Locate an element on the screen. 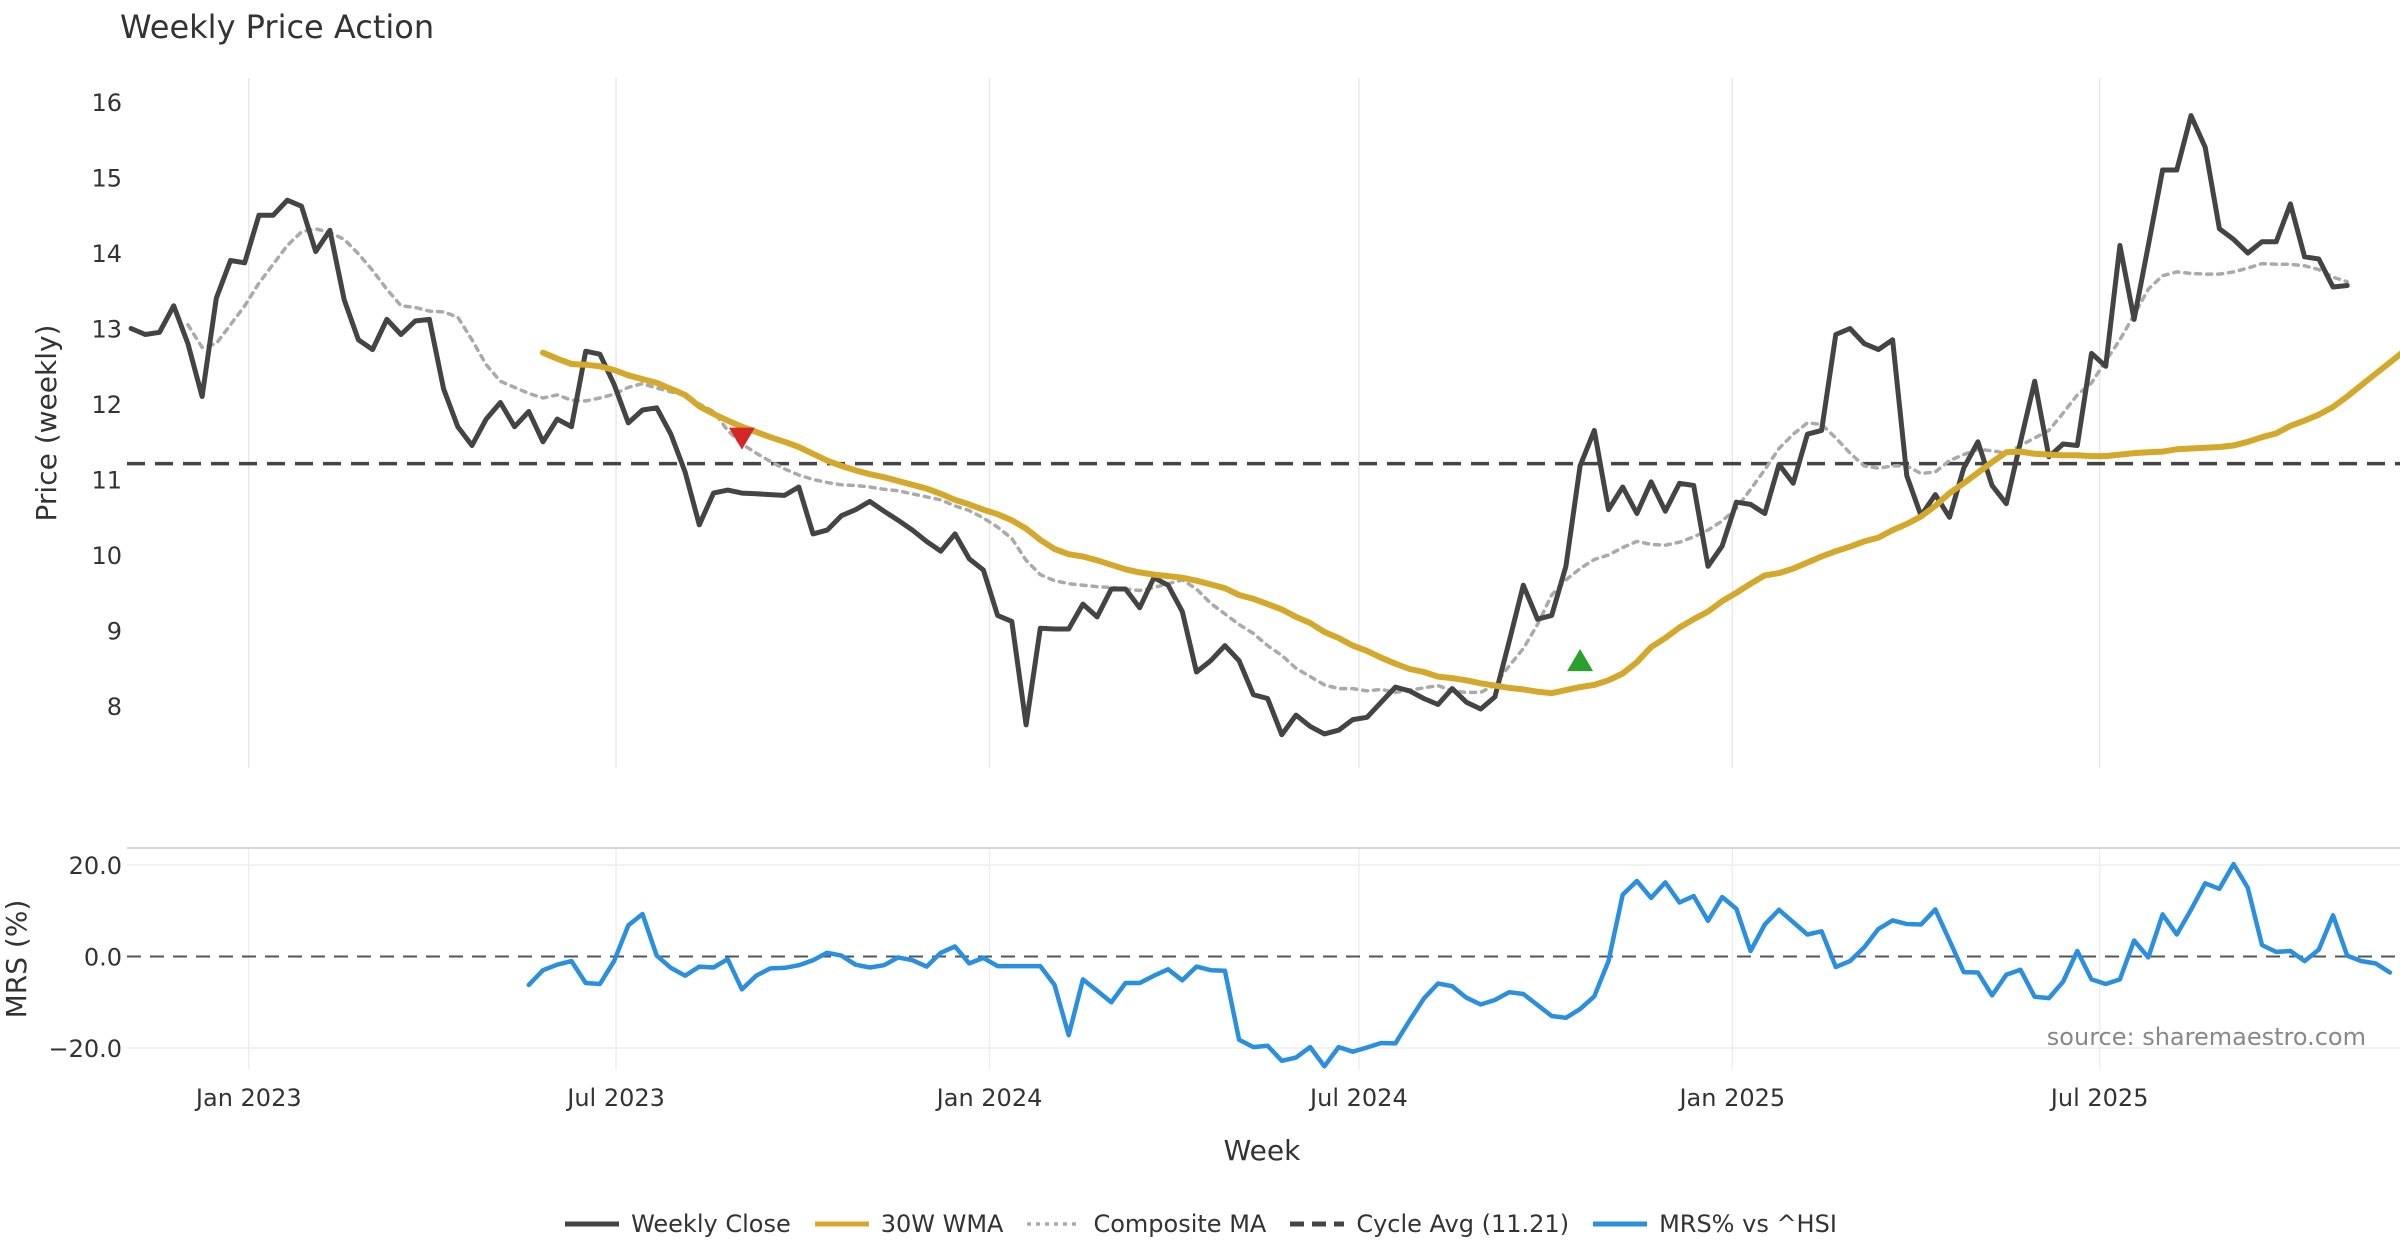 This screenshot has height=1260, width=2400. price-y-tick: 16 is located at coordinates (106, 103).